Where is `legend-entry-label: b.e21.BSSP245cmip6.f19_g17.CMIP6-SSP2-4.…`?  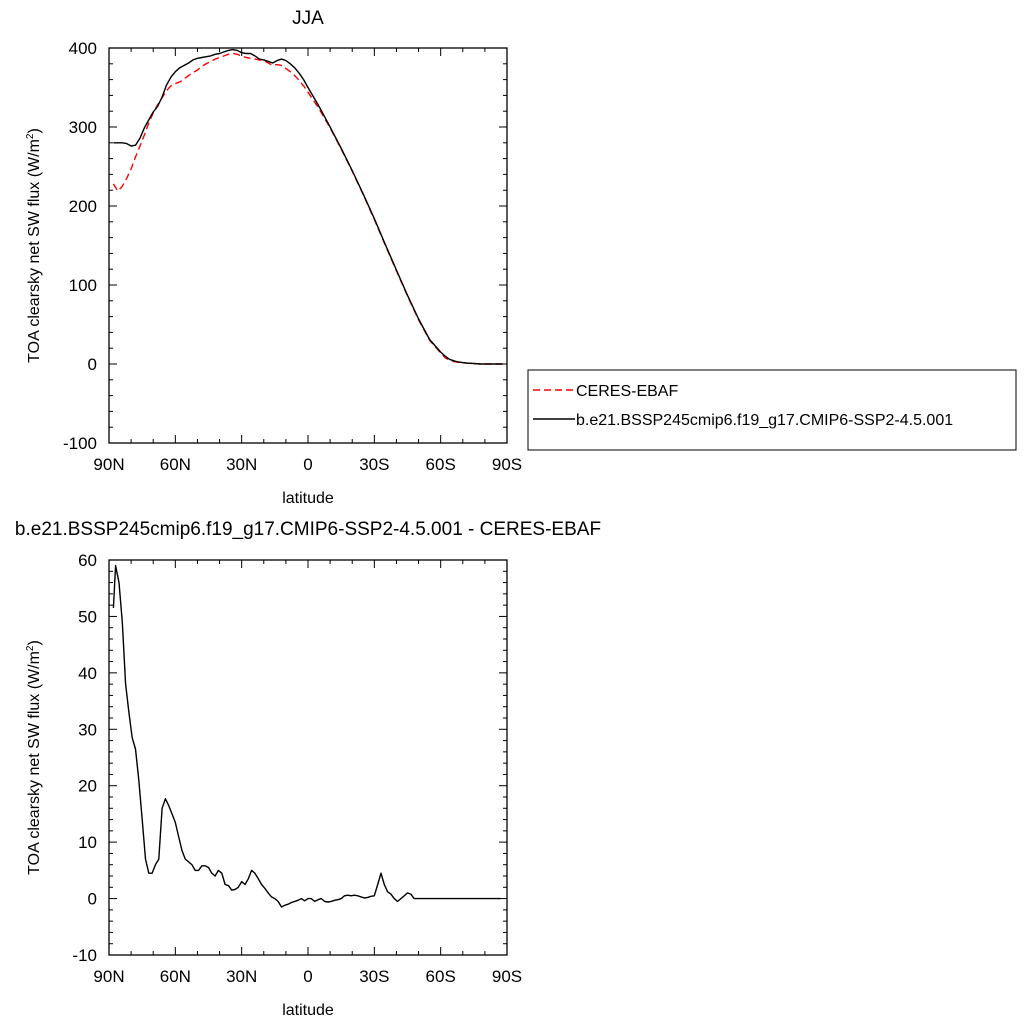
legend-entry-label: b.e21.BSSP245cmip6.f19_g17.CMIP6-SSP2-4.… is located at coordinates (764, 420).